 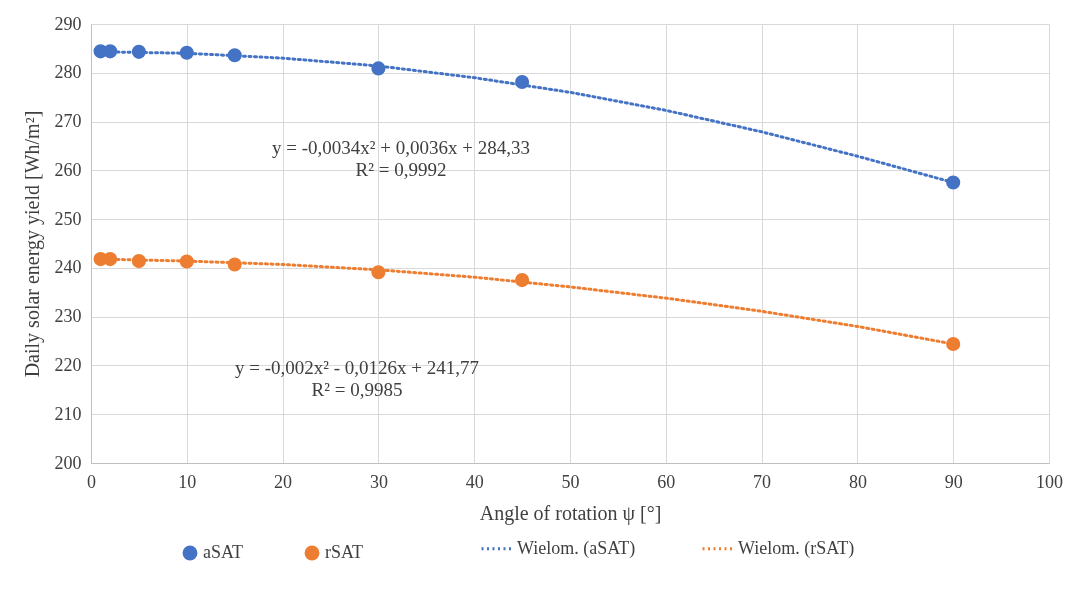 I want to click on y-tick-label: 250, so click(x=68, y=218).